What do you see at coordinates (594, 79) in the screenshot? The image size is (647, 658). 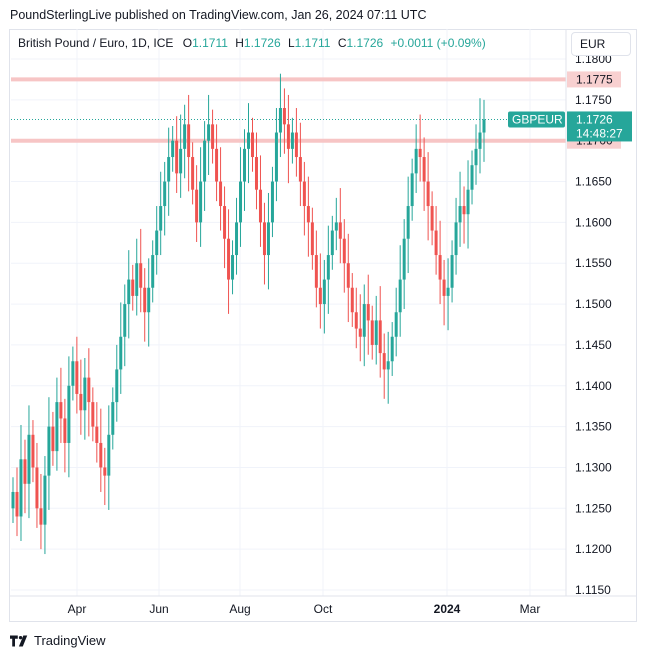 I see `level-price-tag` at bounding box center [594, 79].